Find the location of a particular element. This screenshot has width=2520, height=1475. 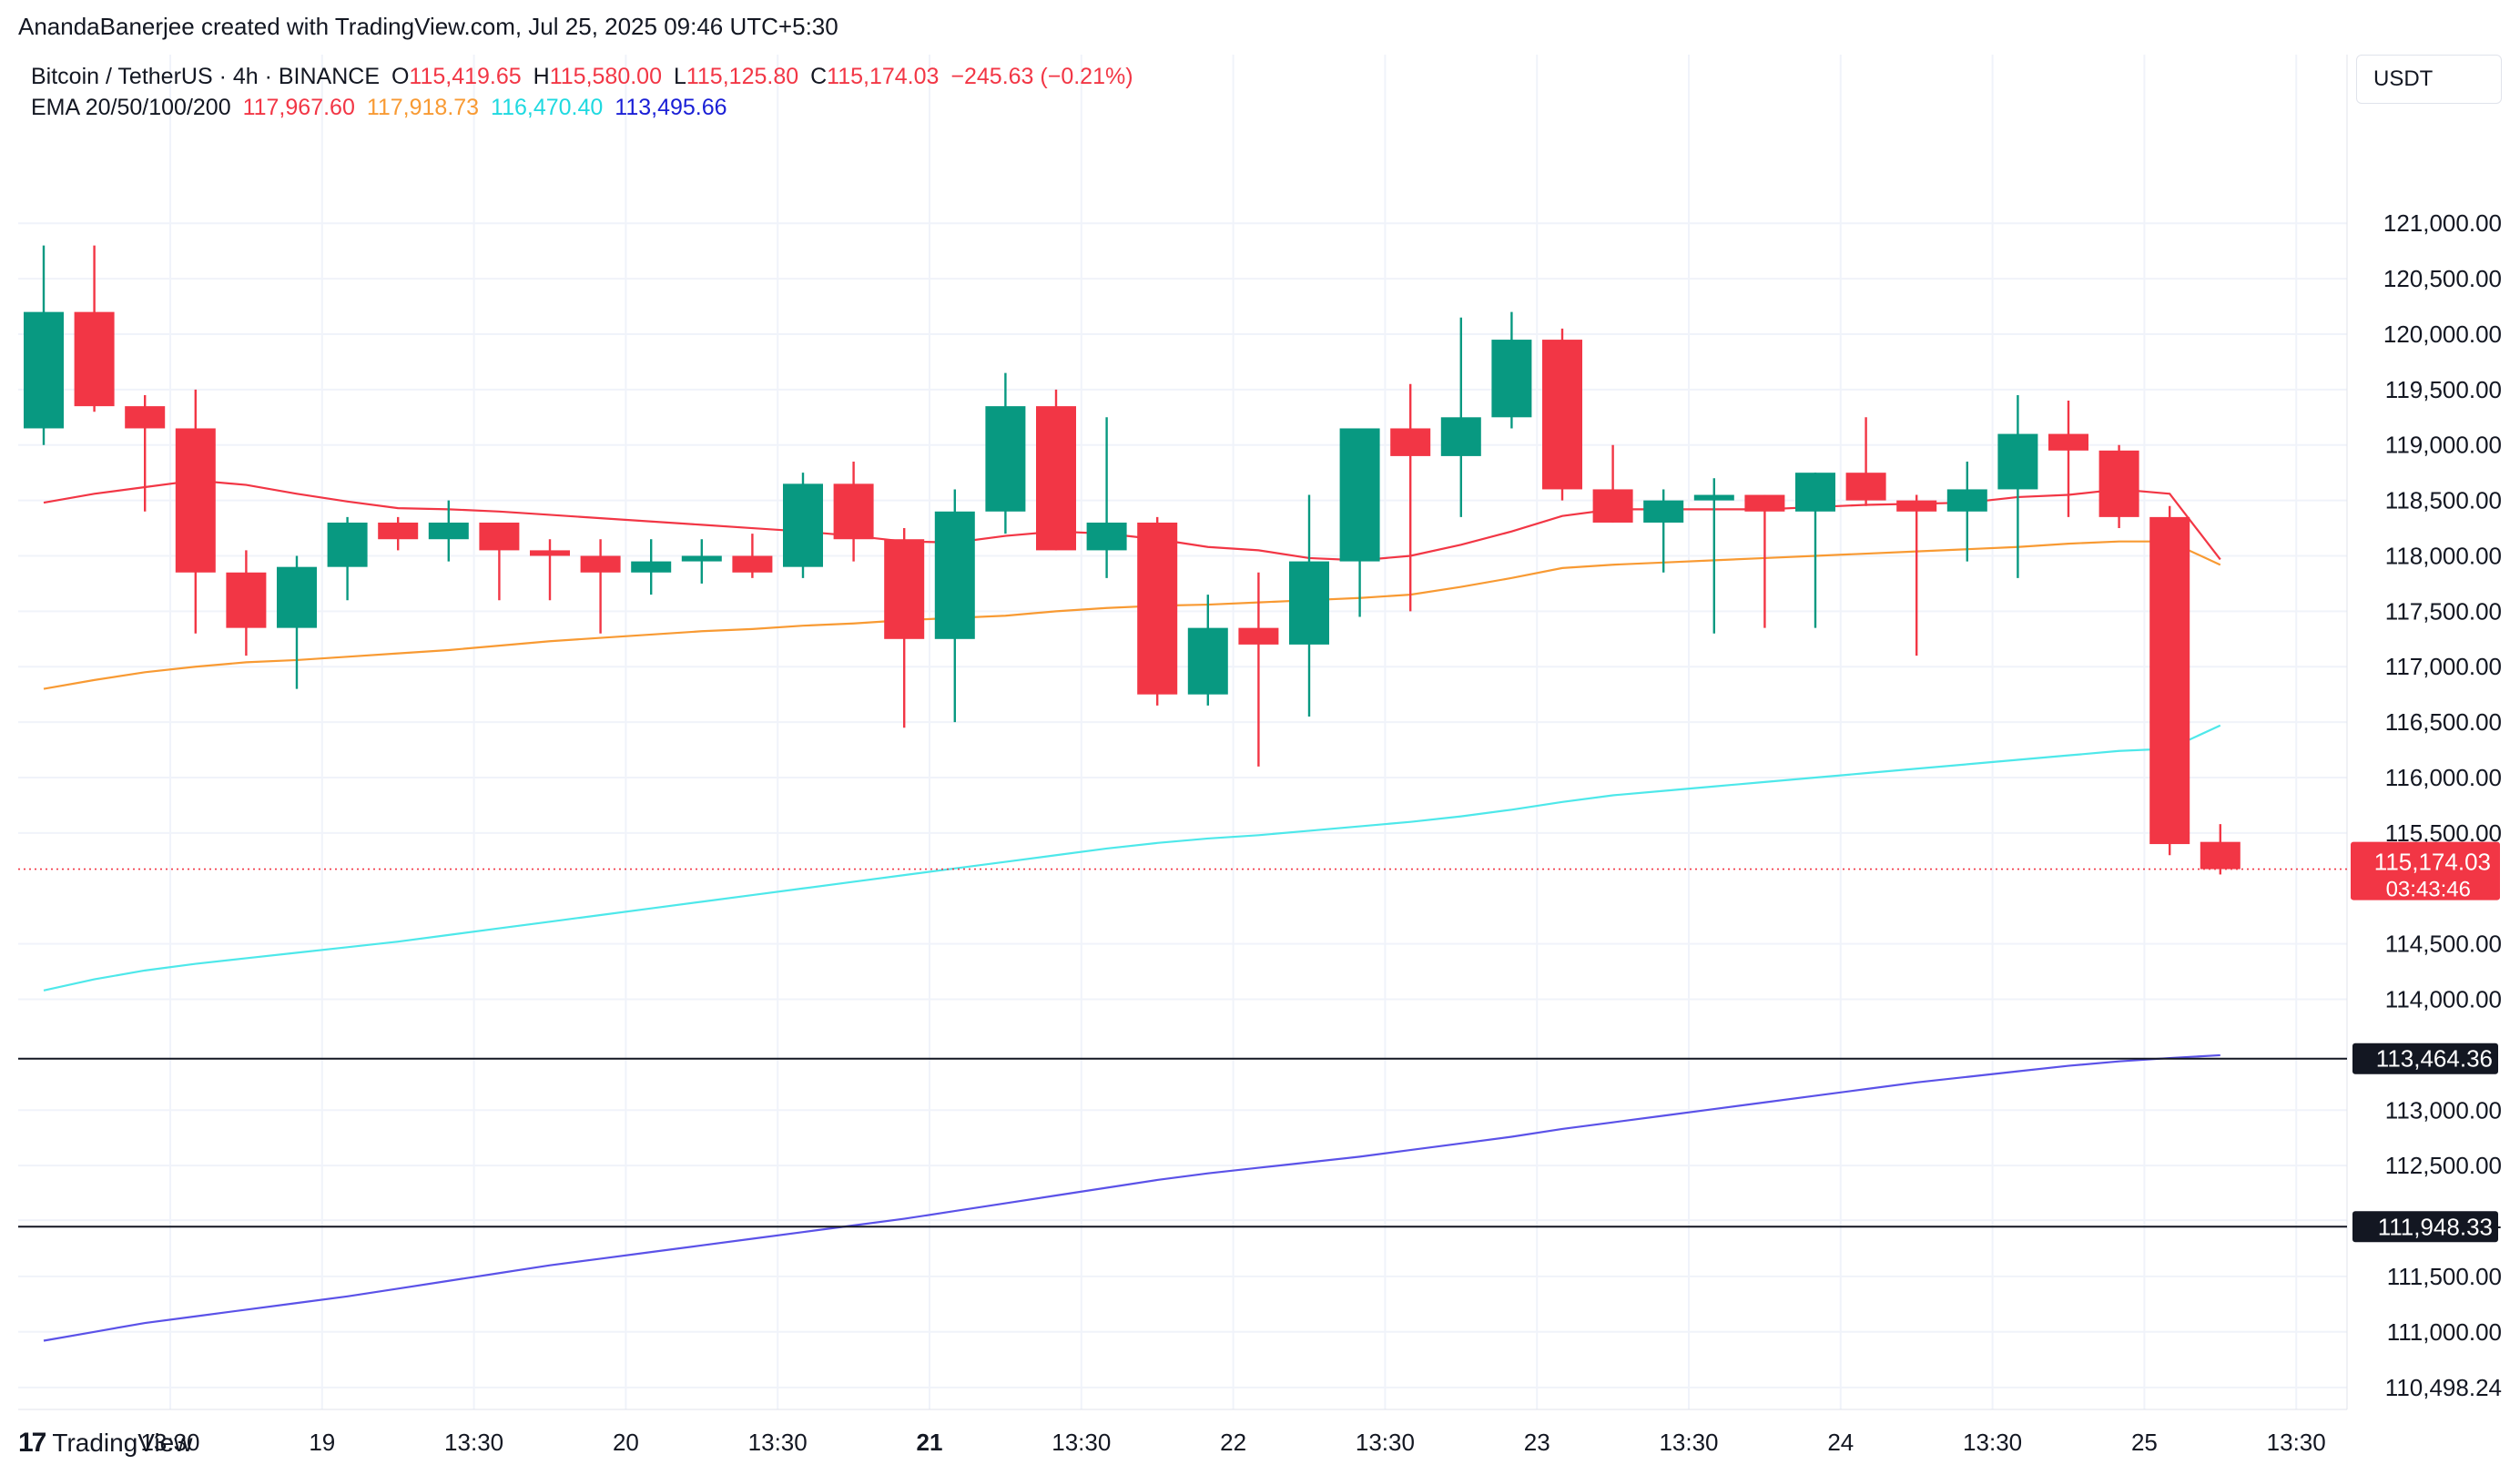

y-tick-label: 117,000.00 is located at coordinates (2444, 666).